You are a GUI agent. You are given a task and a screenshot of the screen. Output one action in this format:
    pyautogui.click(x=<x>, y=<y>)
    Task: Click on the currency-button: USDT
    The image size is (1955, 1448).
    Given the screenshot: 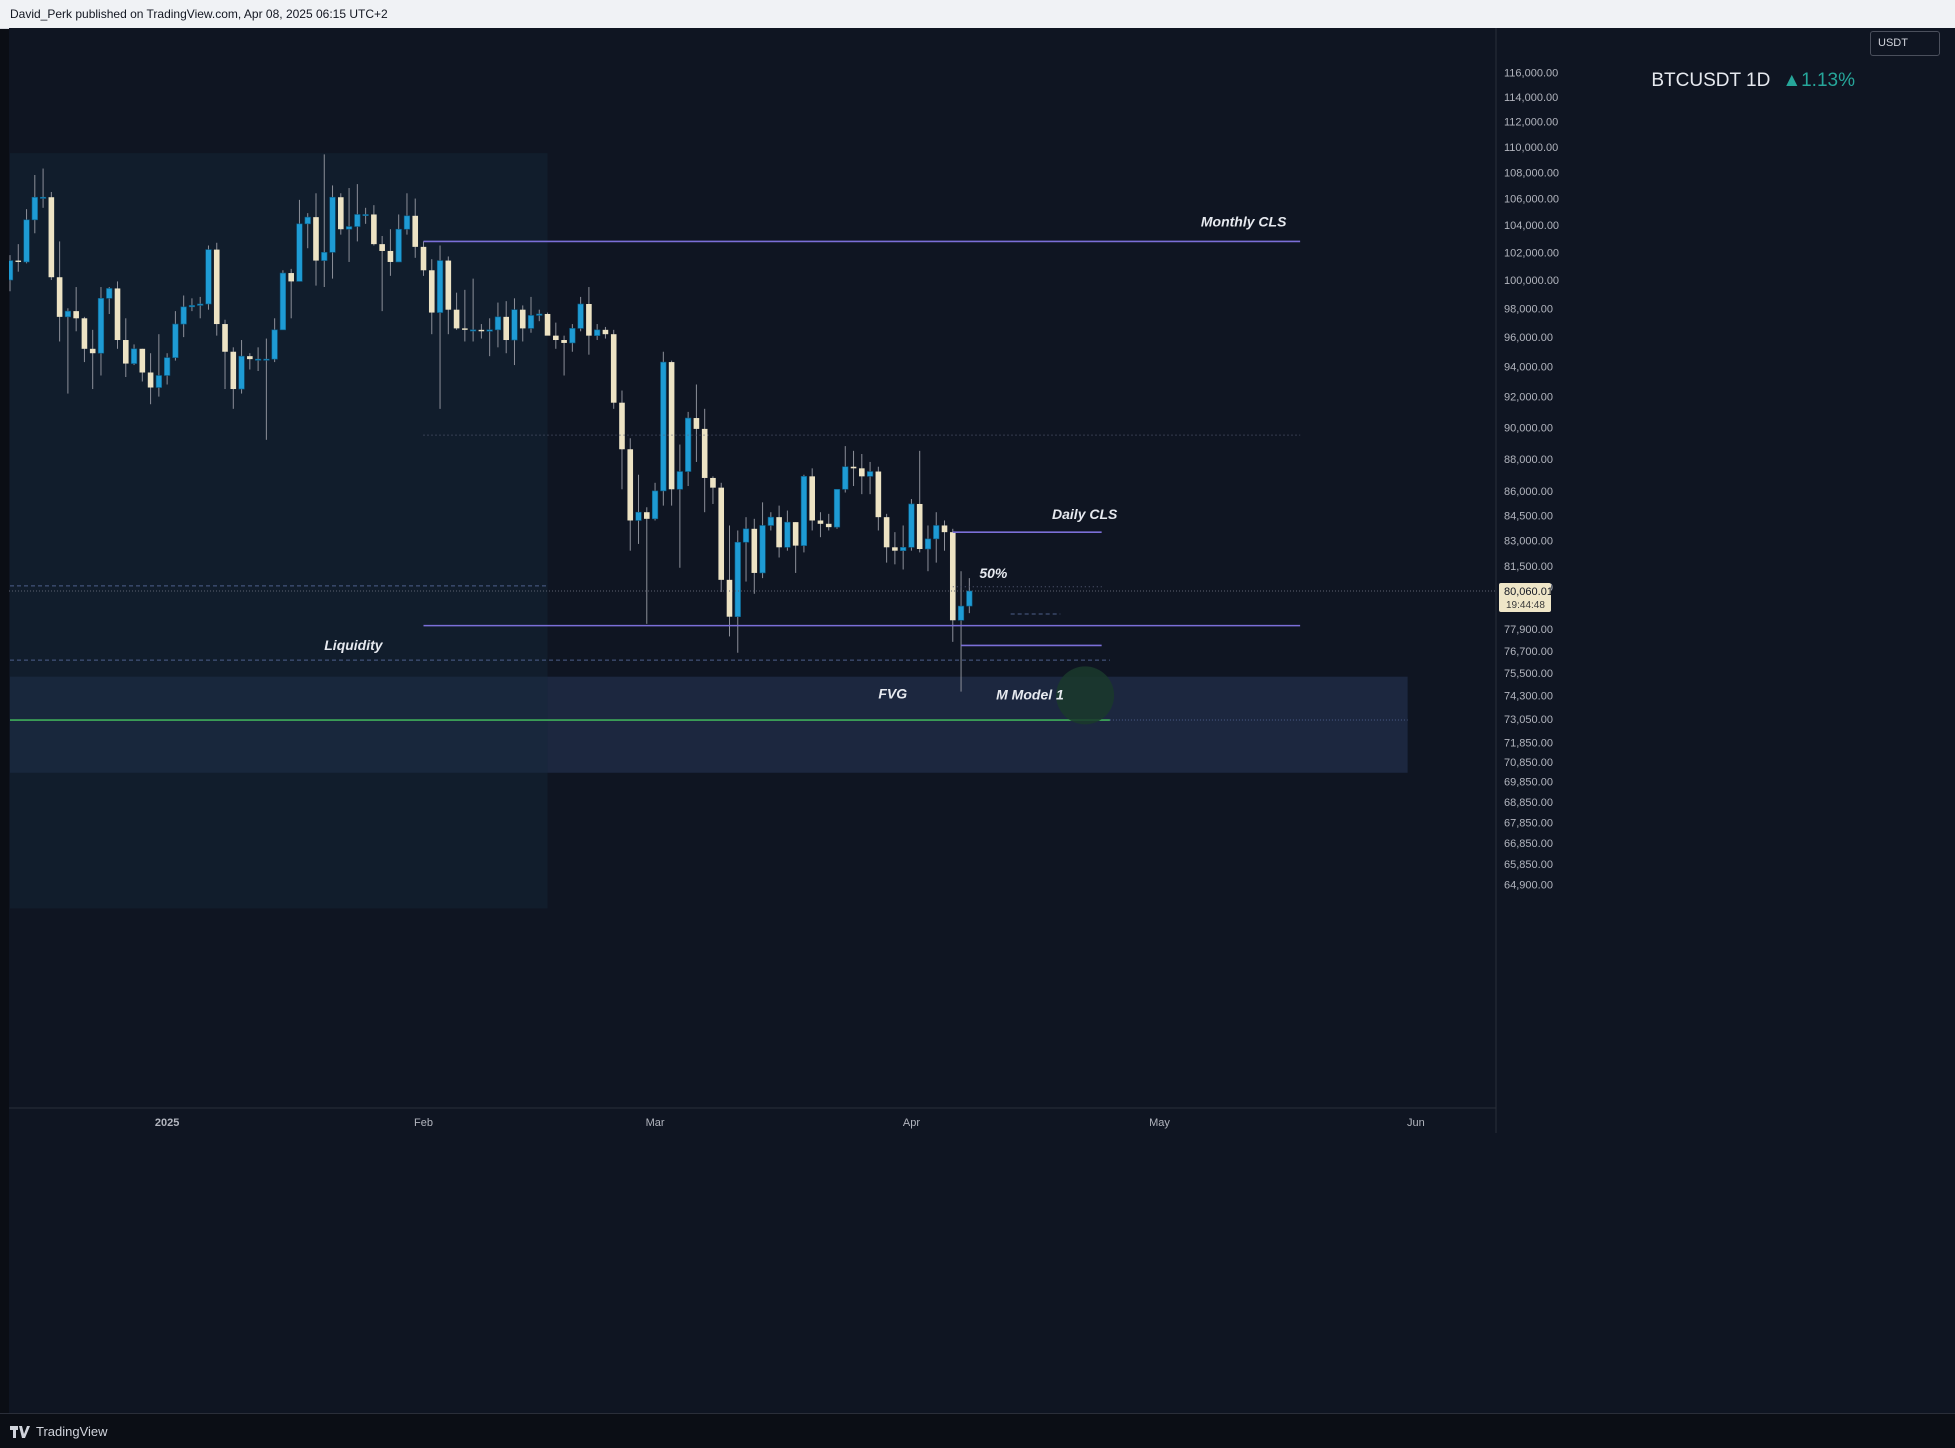 What is the action you would take?
    pyautogui.click(x=1905, y=43)
    